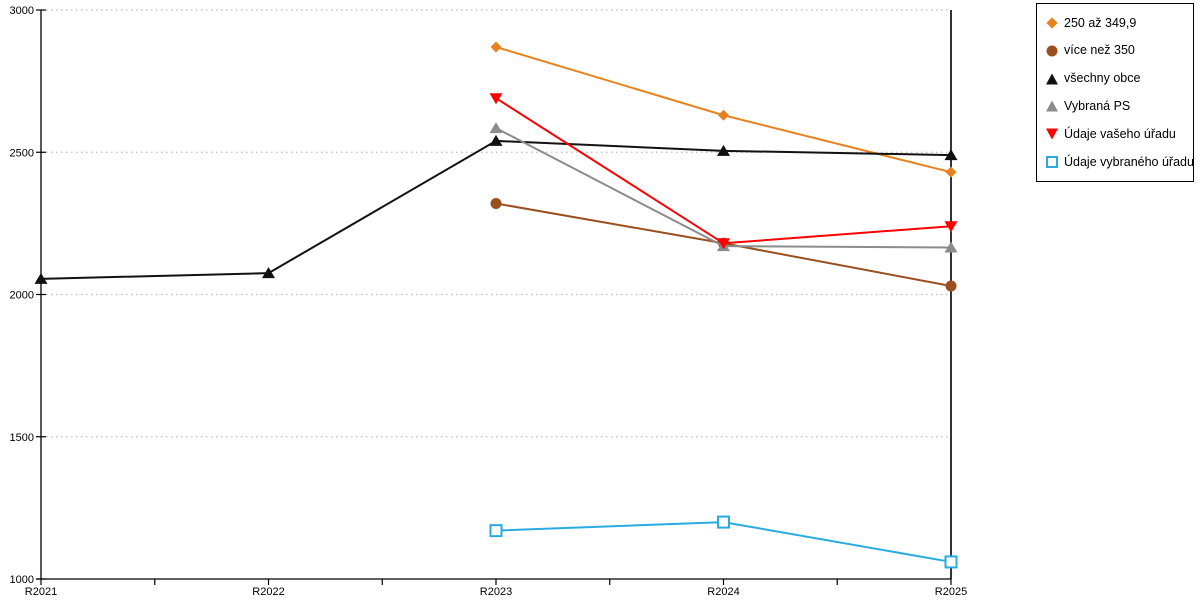 The width and height of the screenshot is (1200, 600). What do you see at coordinates (22, 580) in the screenshot?
I see `y-tick-label: 1000` at bounding box center [22, 580].